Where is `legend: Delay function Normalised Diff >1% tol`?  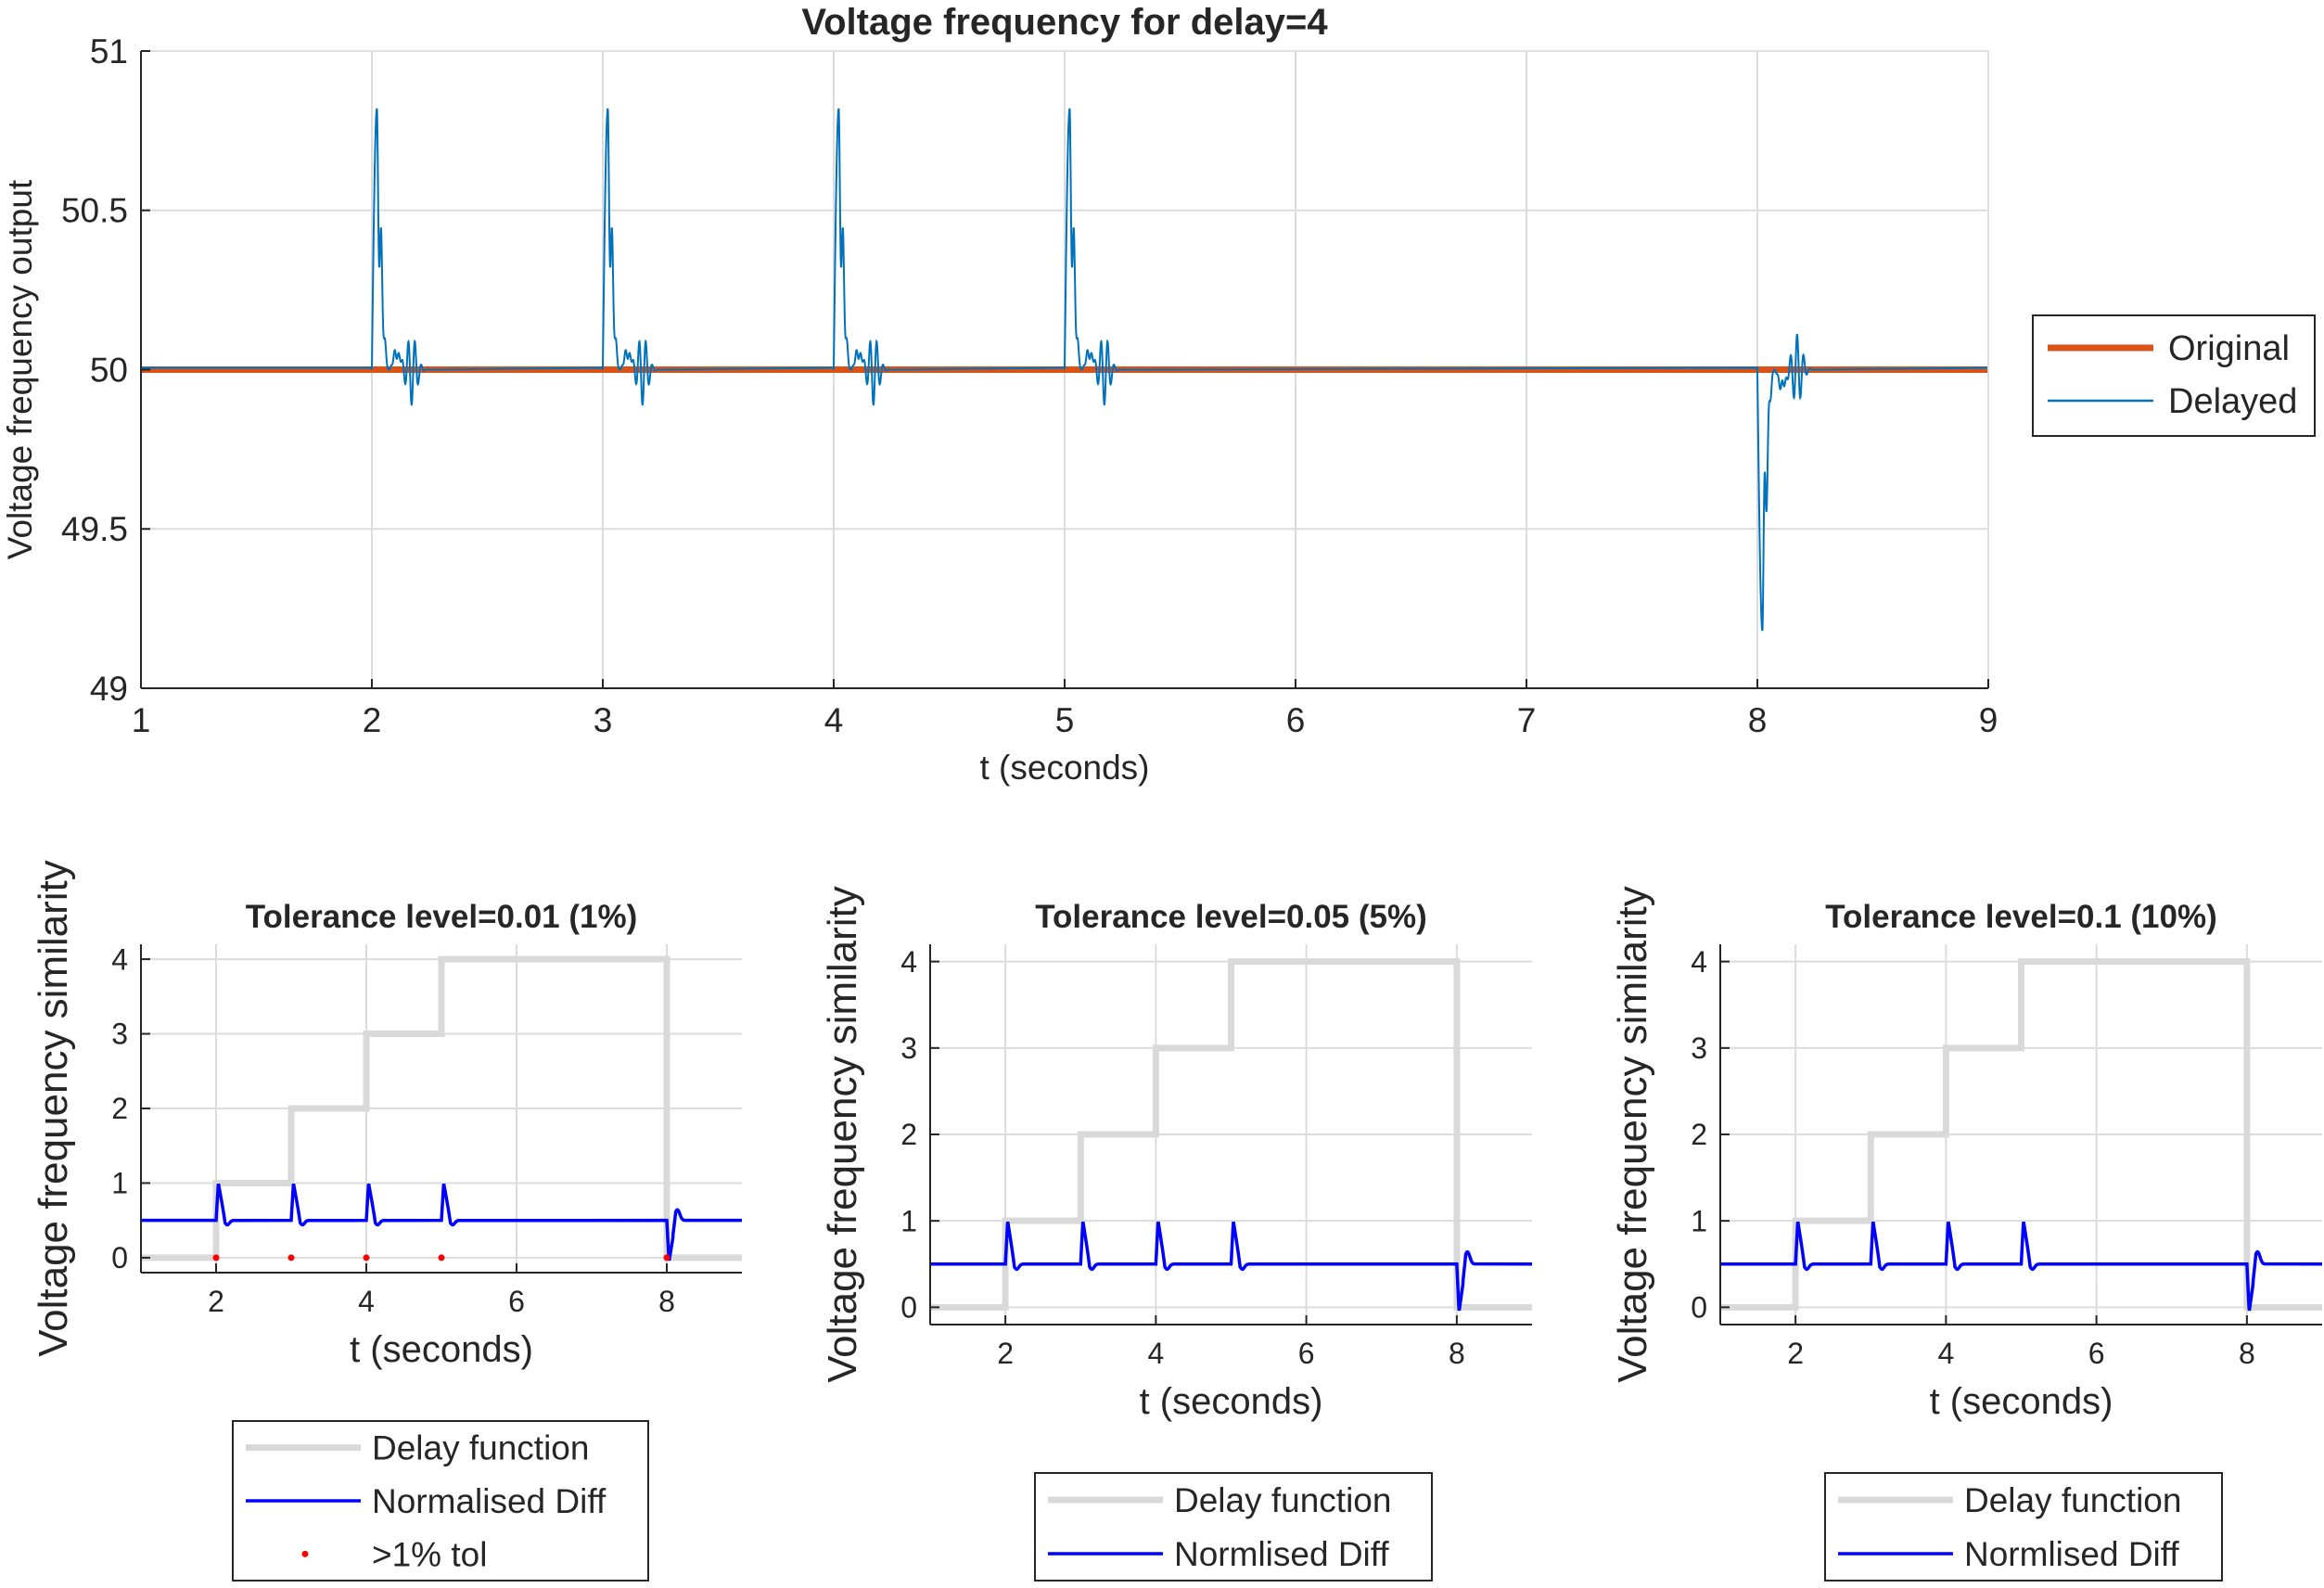
legend: Delay function Normalised Diff >1% tol is located at coordinates (441, 1501).